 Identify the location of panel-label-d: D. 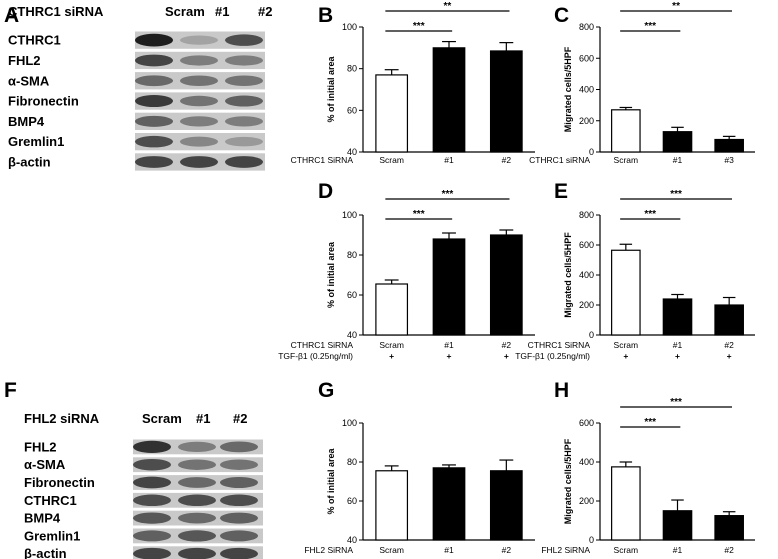
(325, 191).